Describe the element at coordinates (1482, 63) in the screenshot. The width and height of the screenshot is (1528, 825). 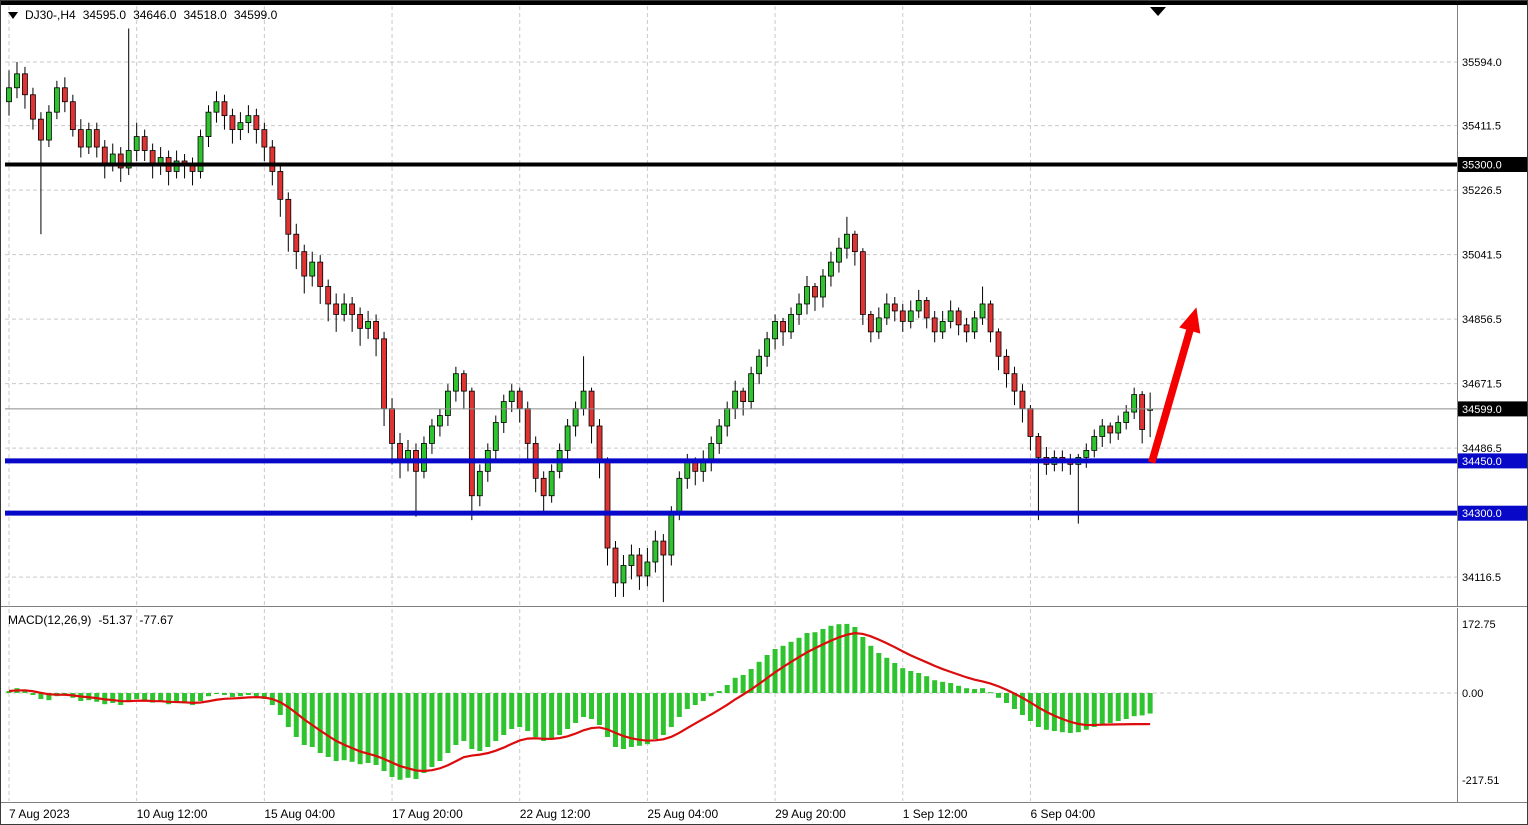
I see `svg-text: 35594.0` at that location.